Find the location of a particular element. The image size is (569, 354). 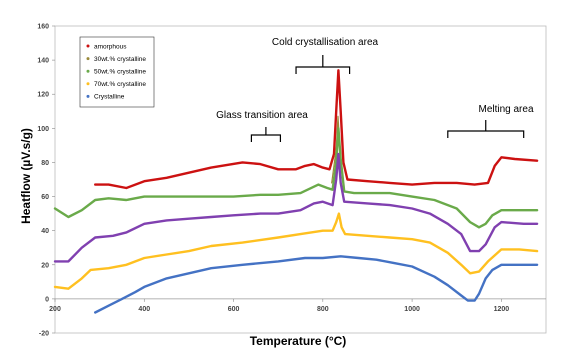

legend-item-label: amorphous is located at coordinates (110, 46).